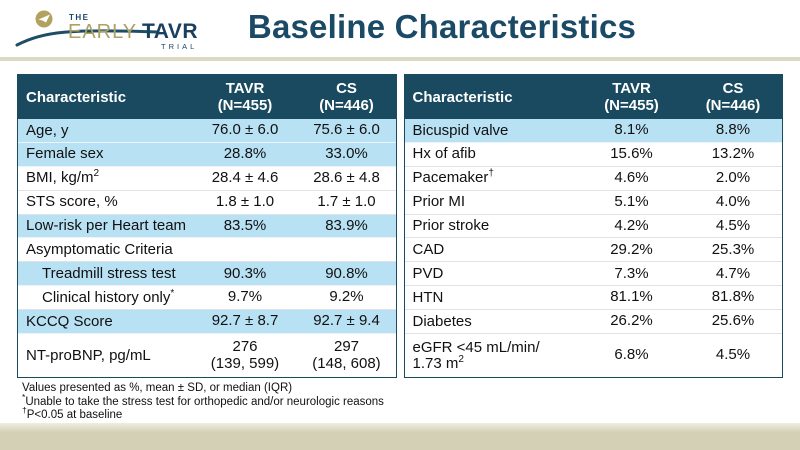  I want to click on table-row: Clinical history only* 9.7% 9.2%, so click(207, 298).